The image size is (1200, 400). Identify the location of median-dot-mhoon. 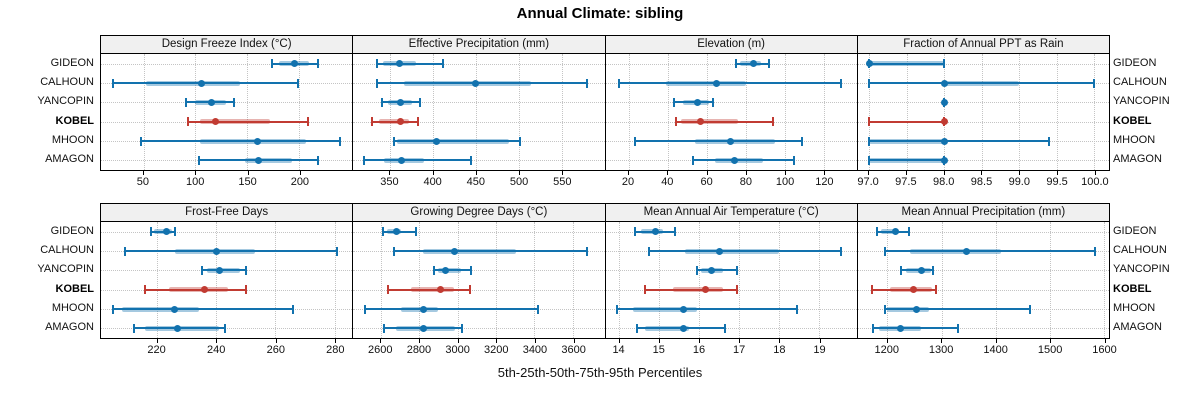
(916, 309).